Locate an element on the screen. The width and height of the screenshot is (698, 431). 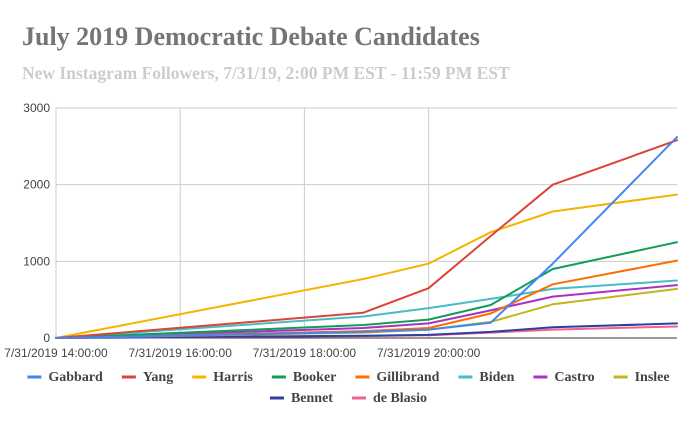
legend-label: Inslee is located at coordinates (652, 377).